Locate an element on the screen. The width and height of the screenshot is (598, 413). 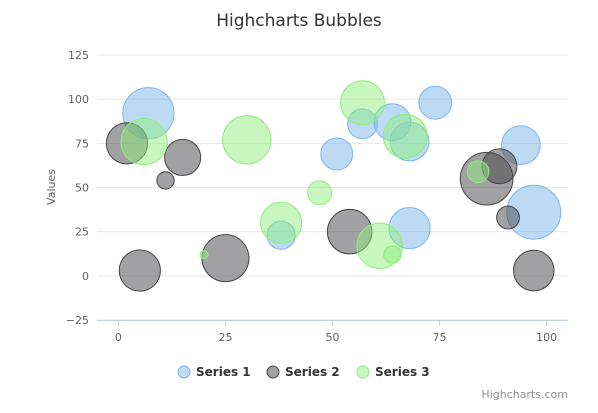
y-tick-label: 25 is located at coordinates (82, 232).